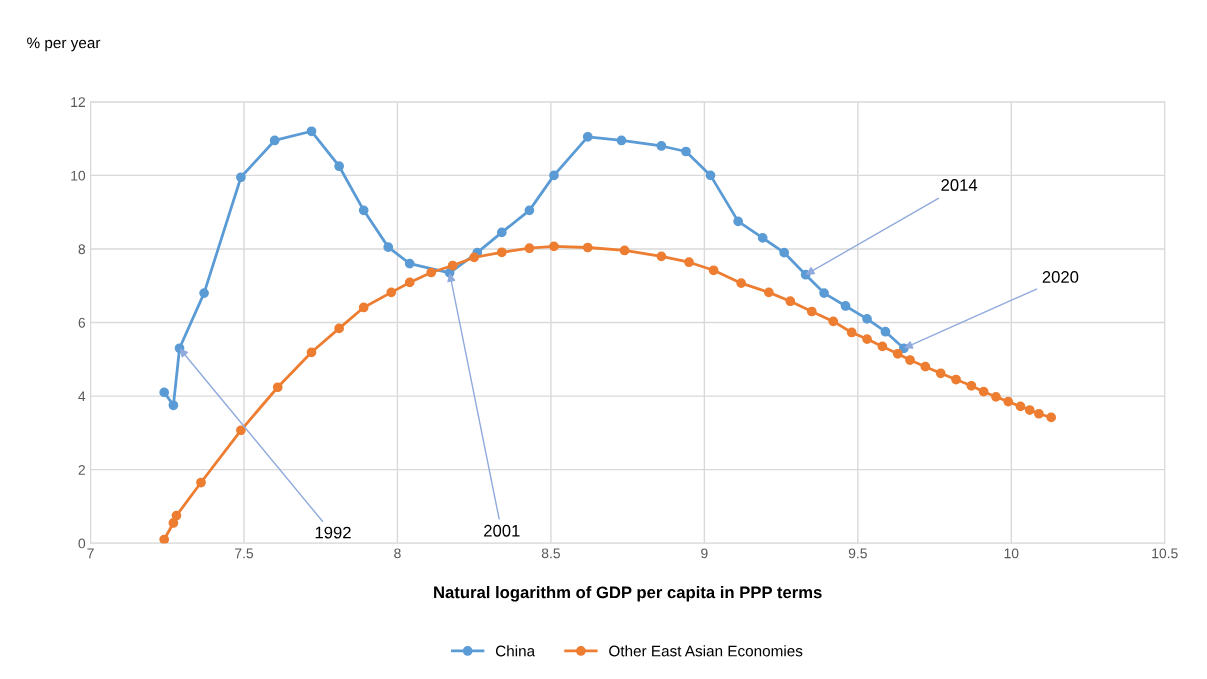 This screenshot has width=1207, height=679. I want to click on annotation: 1992, so click(333, 532).